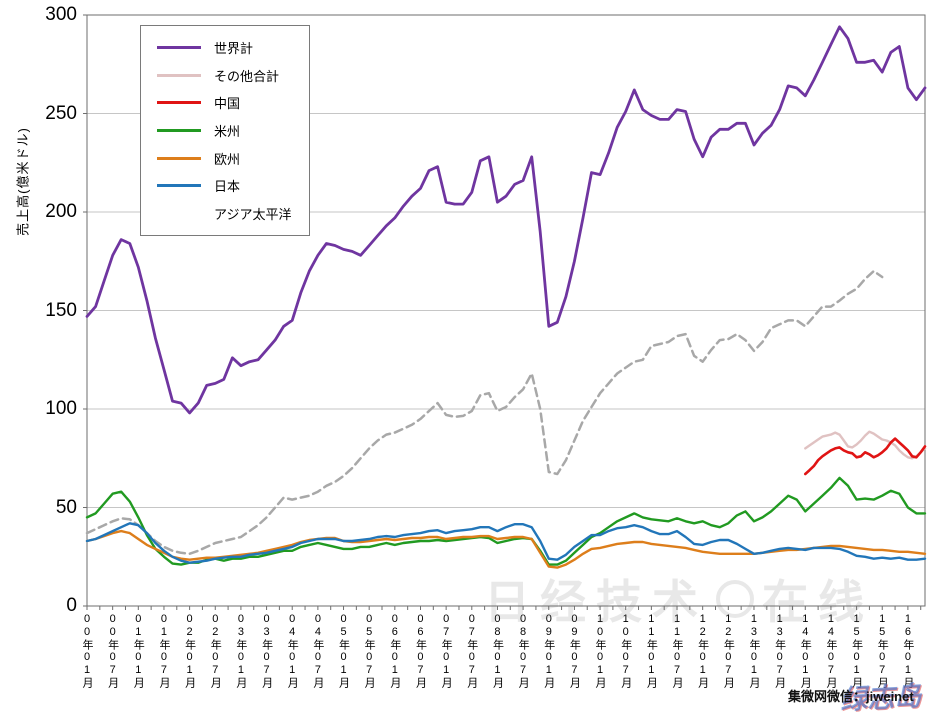 The image size is (938, 716). I want to click on x-tick-label: 12年07月, so click(728, 651).